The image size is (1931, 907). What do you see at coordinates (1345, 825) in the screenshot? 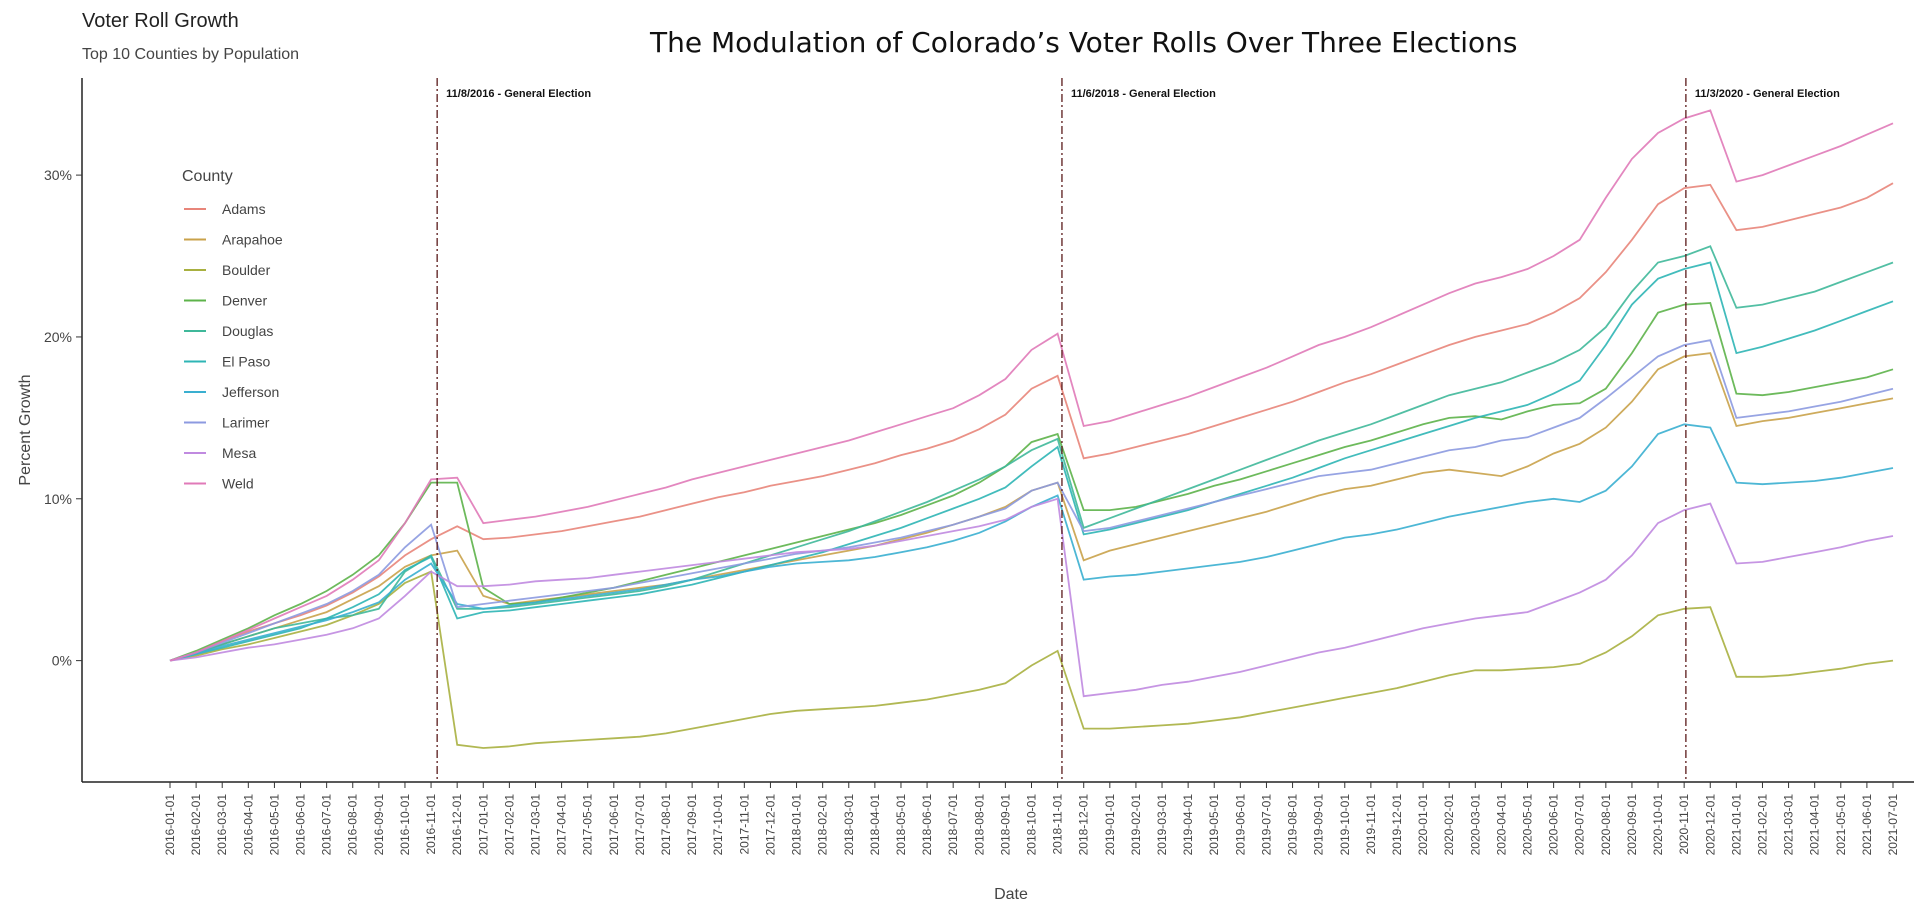
I see `x-tick-label: 2019-10-01` at bounding box center [1345, 825].